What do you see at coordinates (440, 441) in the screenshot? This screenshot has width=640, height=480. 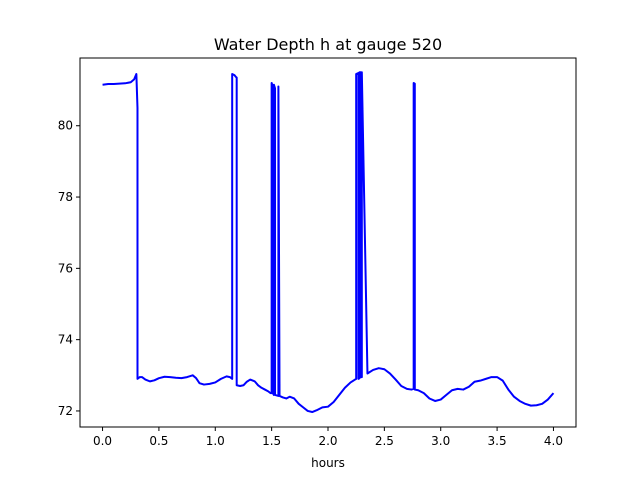 I see `x-tick-label: 3.0` at bounding box center [440, 441].